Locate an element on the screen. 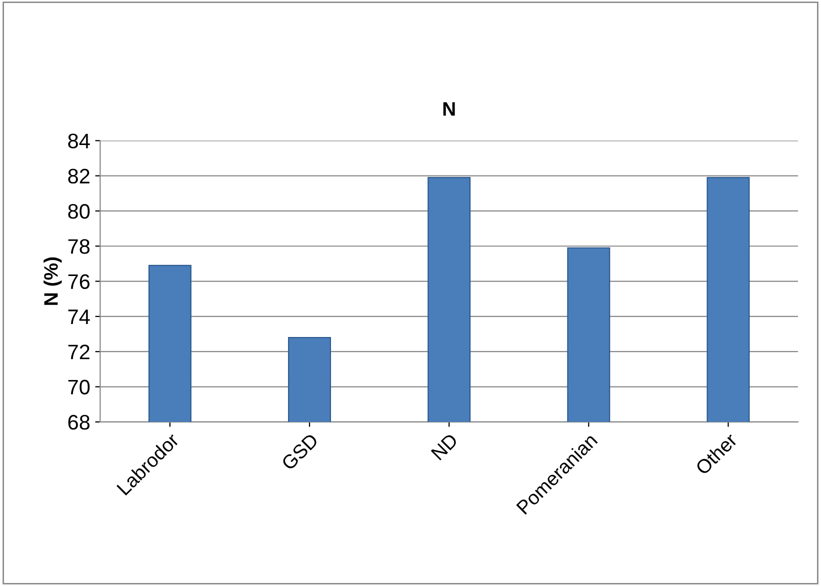 The image size is (821, 586). chart-title: N is located at coordinates (449, 109).